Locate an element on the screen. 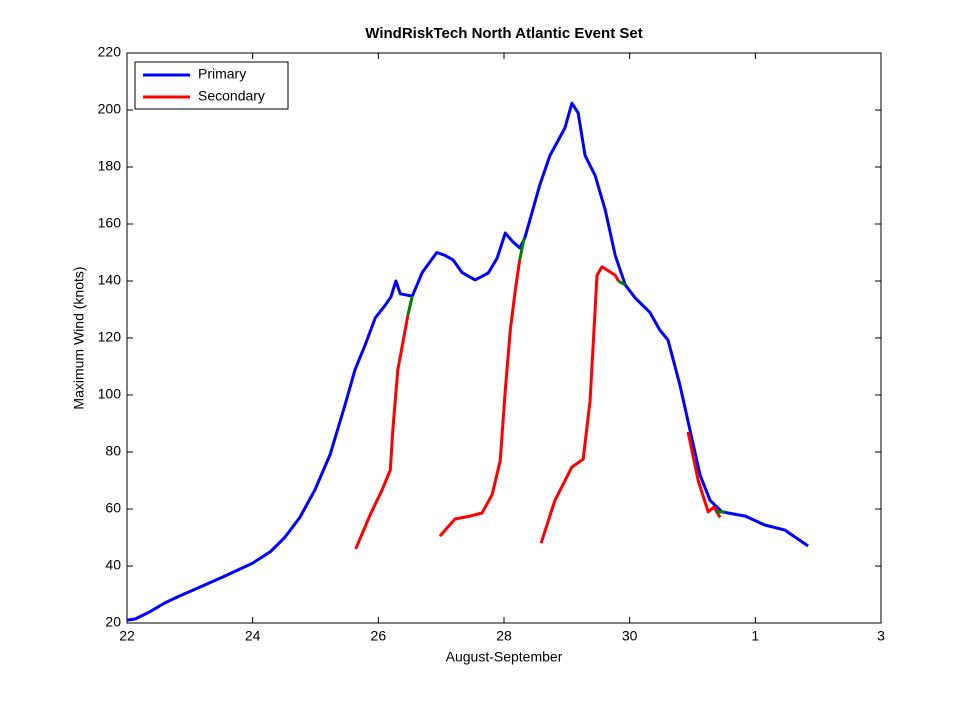 The height and width of the screenshot is (701, 974). x-tick-label: 28 is located at coordinates (504, 636).